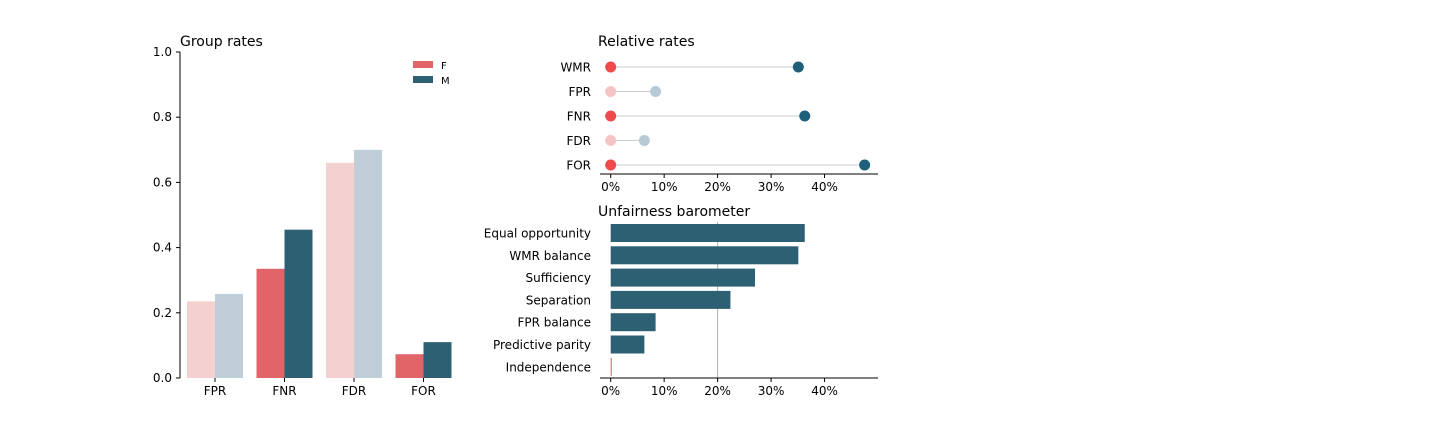 This screenshot has width=1440, height=432. What do you see at coordinates (611, 165) in the screenshot?
I see `point-for-f` at bounding box center [611, 165].